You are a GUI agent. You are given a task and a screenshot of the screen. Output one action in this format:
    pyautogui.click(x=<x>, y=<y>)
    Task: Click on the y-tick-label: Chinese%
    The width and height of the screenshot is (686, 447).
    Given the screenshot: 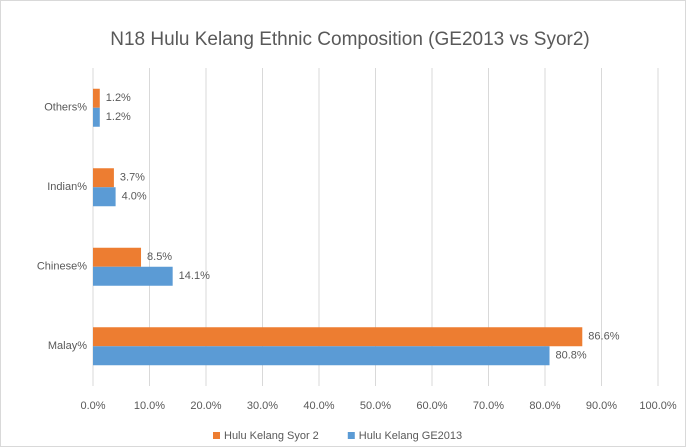 What is the action you would take?
    pyautogui.click(x=62, y=267)
    